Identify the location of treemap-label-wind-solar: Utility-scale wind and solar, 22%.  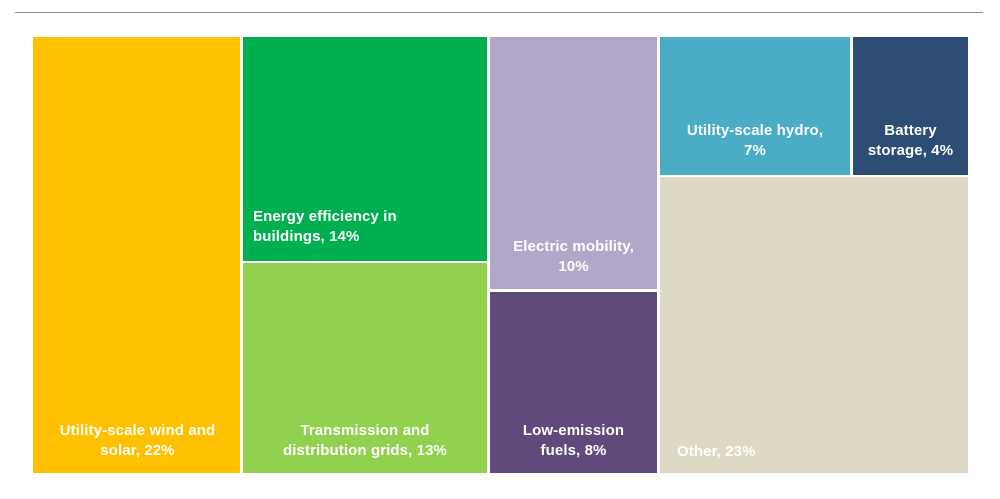
(137, 440).